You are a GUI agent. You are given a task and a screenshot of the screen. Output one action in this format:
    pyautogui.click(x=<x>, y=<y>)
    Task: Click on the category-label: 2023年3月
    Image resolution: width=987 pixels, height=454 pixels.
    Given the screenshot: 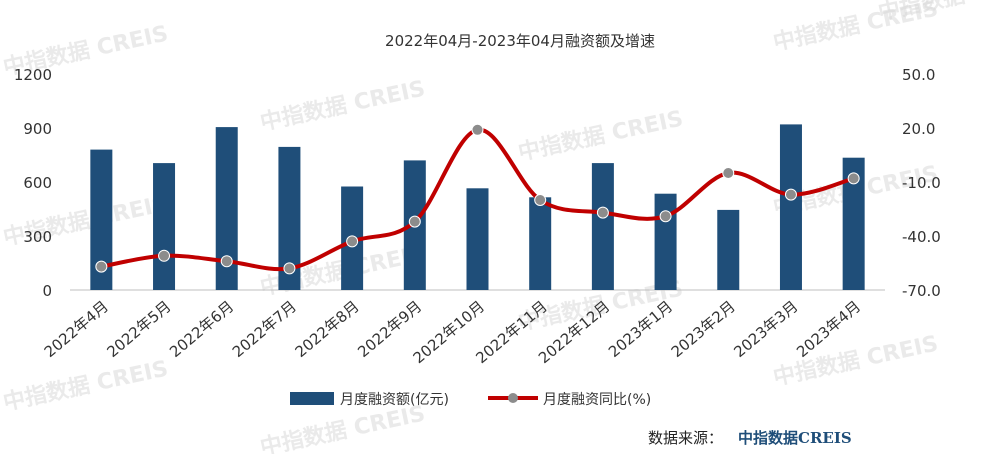 What is the action you would take?
    pyautogui.click(x=765, y=329)
    